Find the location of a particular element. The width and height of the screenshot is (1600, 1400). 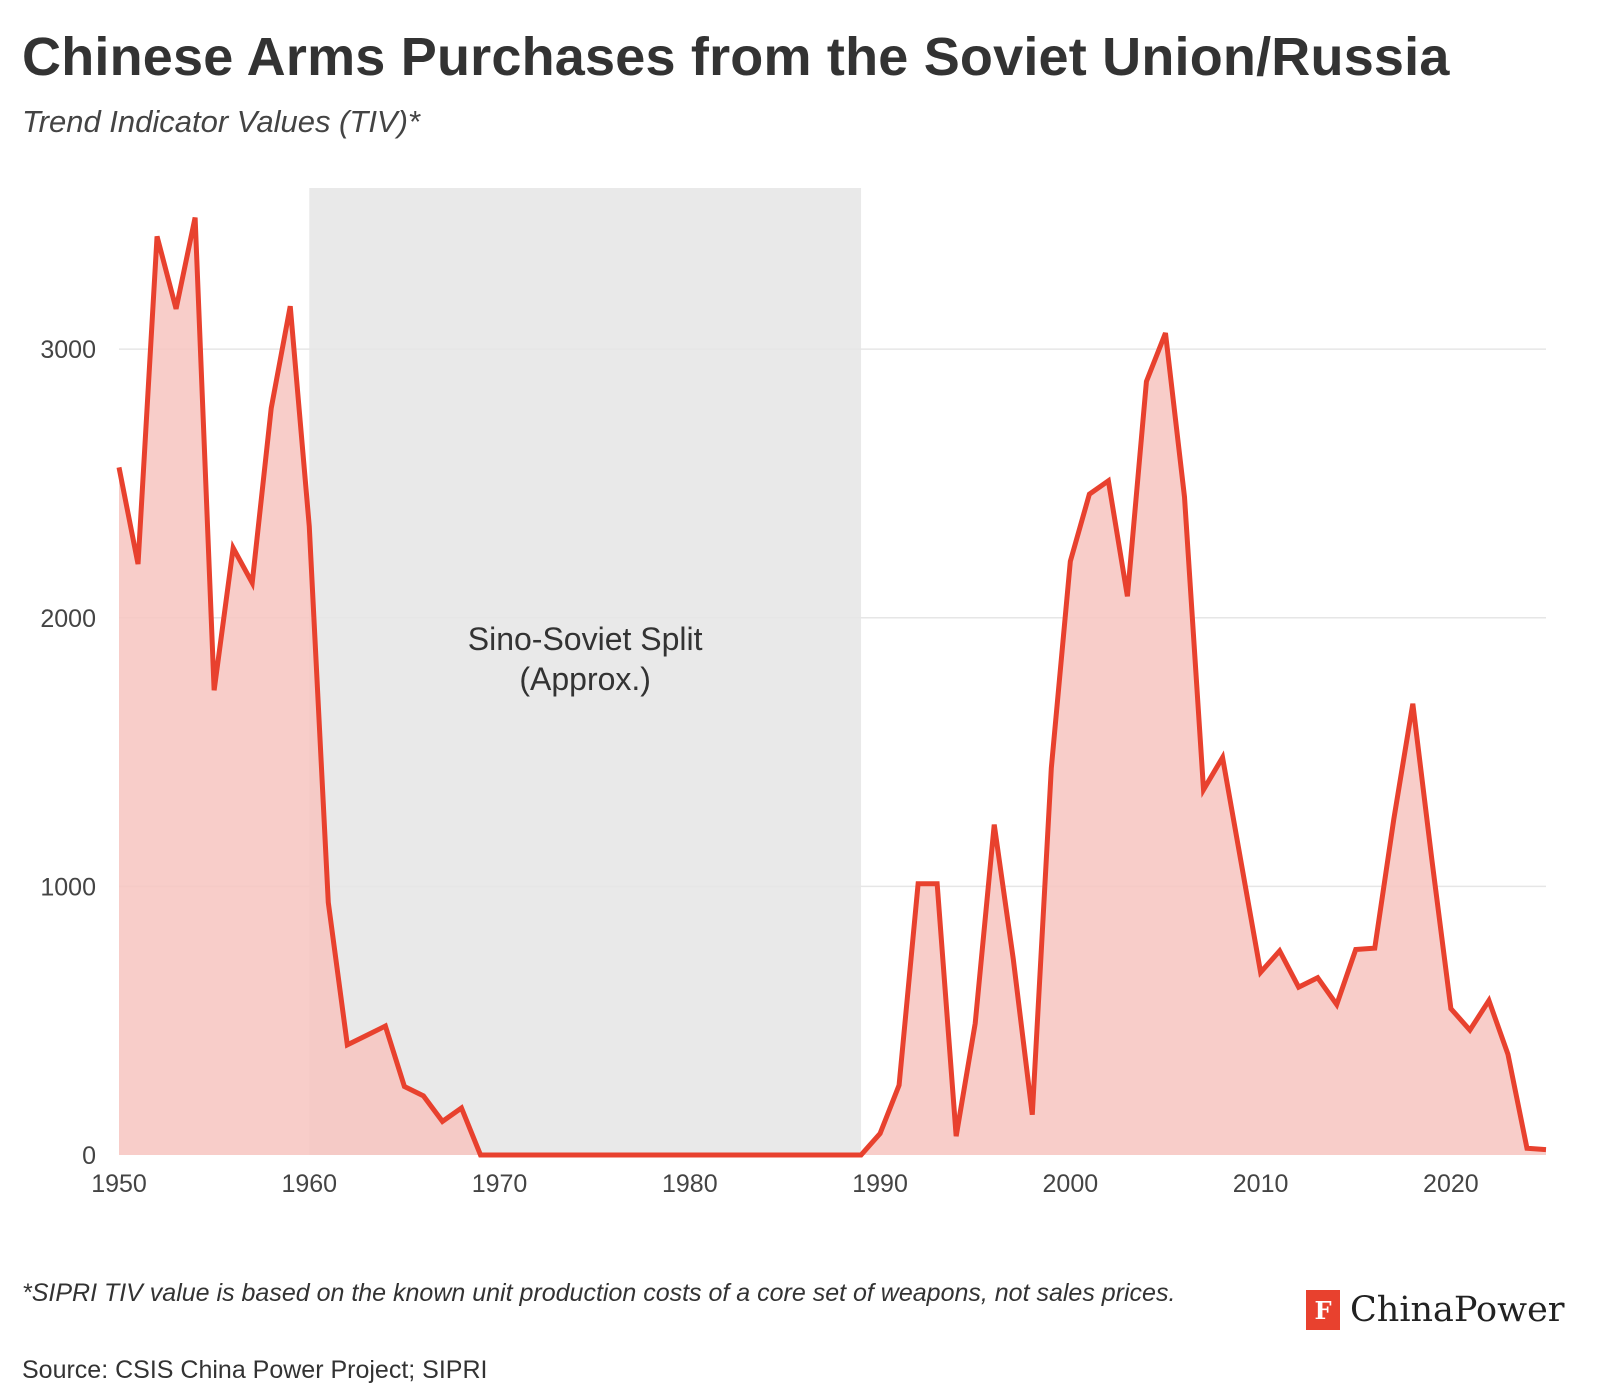

x-tick-label-2020: 2020 is located at coordinates (1451, 1184).